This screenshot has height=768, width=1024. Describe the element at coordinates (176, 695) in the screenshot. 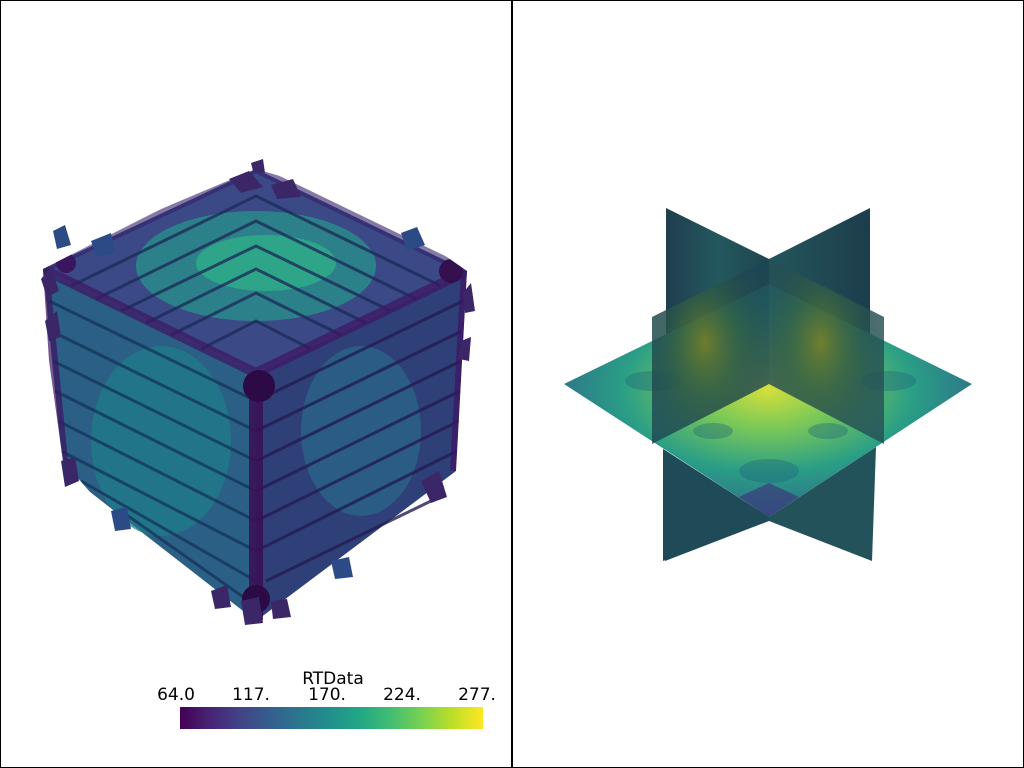

I see `scalar-bar-tick-label: 64.0` at that location.